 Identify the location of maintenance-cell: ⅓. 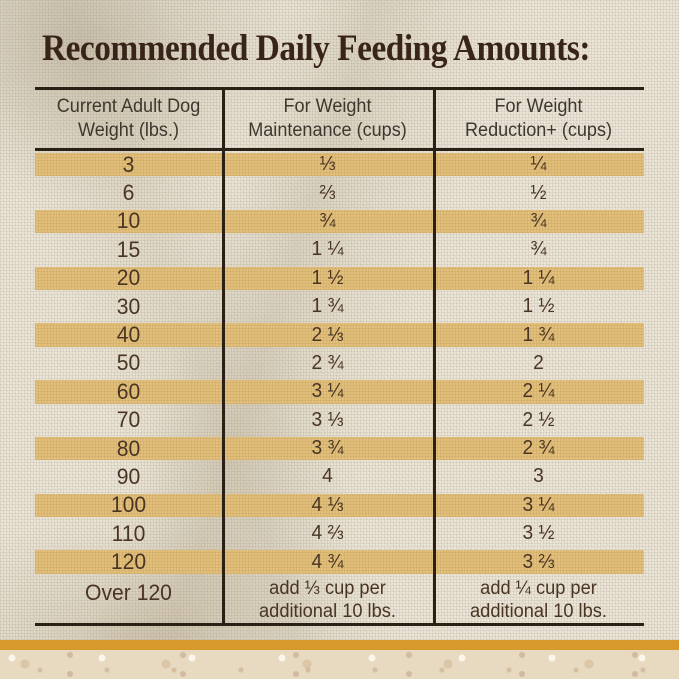
(327, 164).